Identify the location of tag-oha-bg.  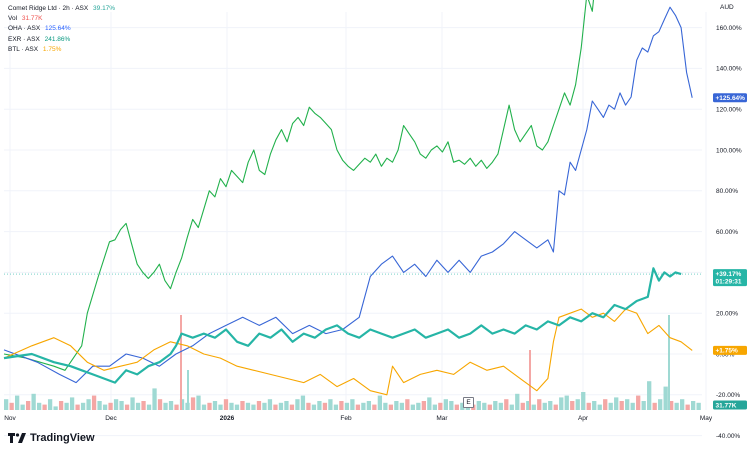
(730, 98).